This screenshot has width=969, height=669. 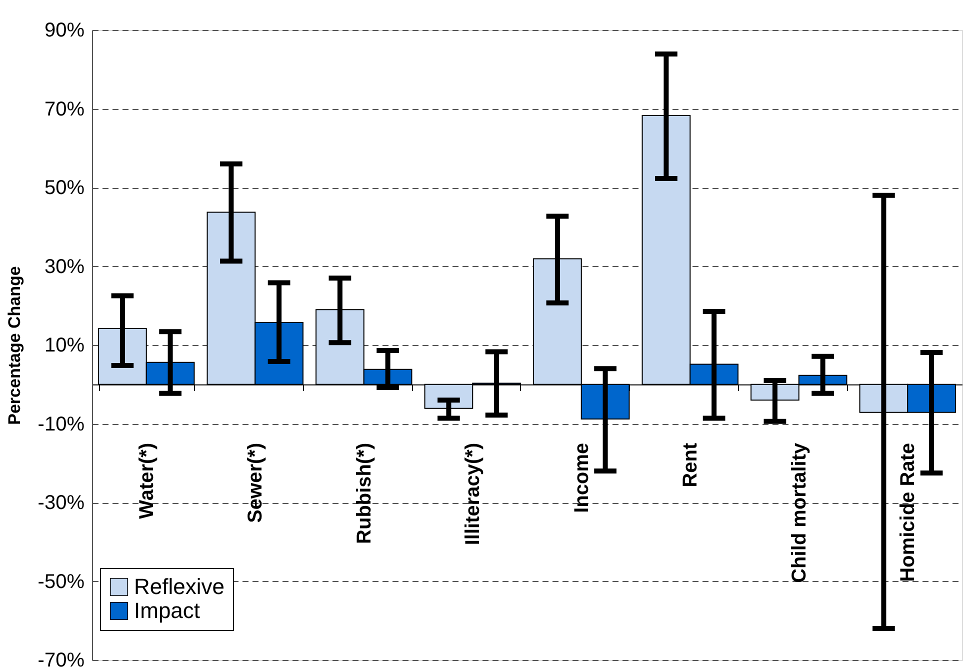 I want to click on y-axis-title: Percentage Change, so click(x=14, y=345).